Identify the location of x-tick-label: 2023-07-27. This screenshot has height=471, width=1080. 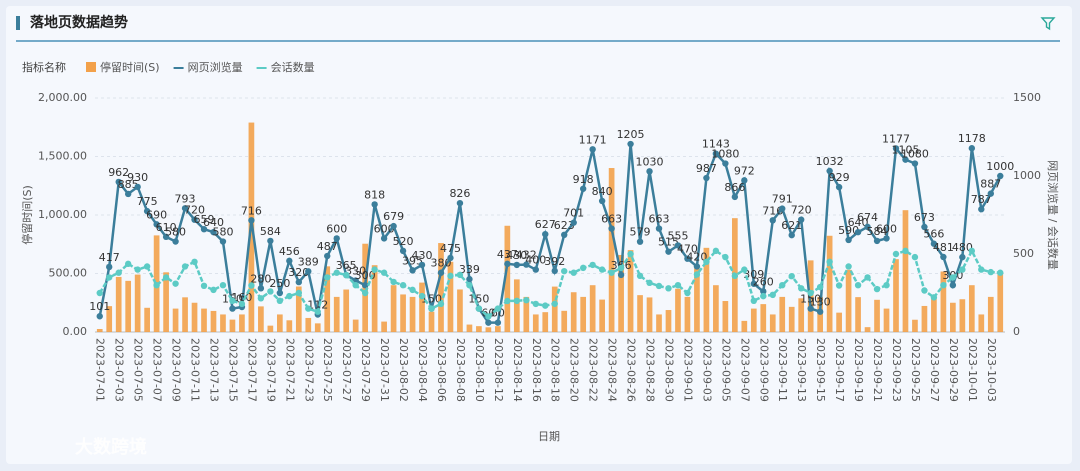
(346, 370).